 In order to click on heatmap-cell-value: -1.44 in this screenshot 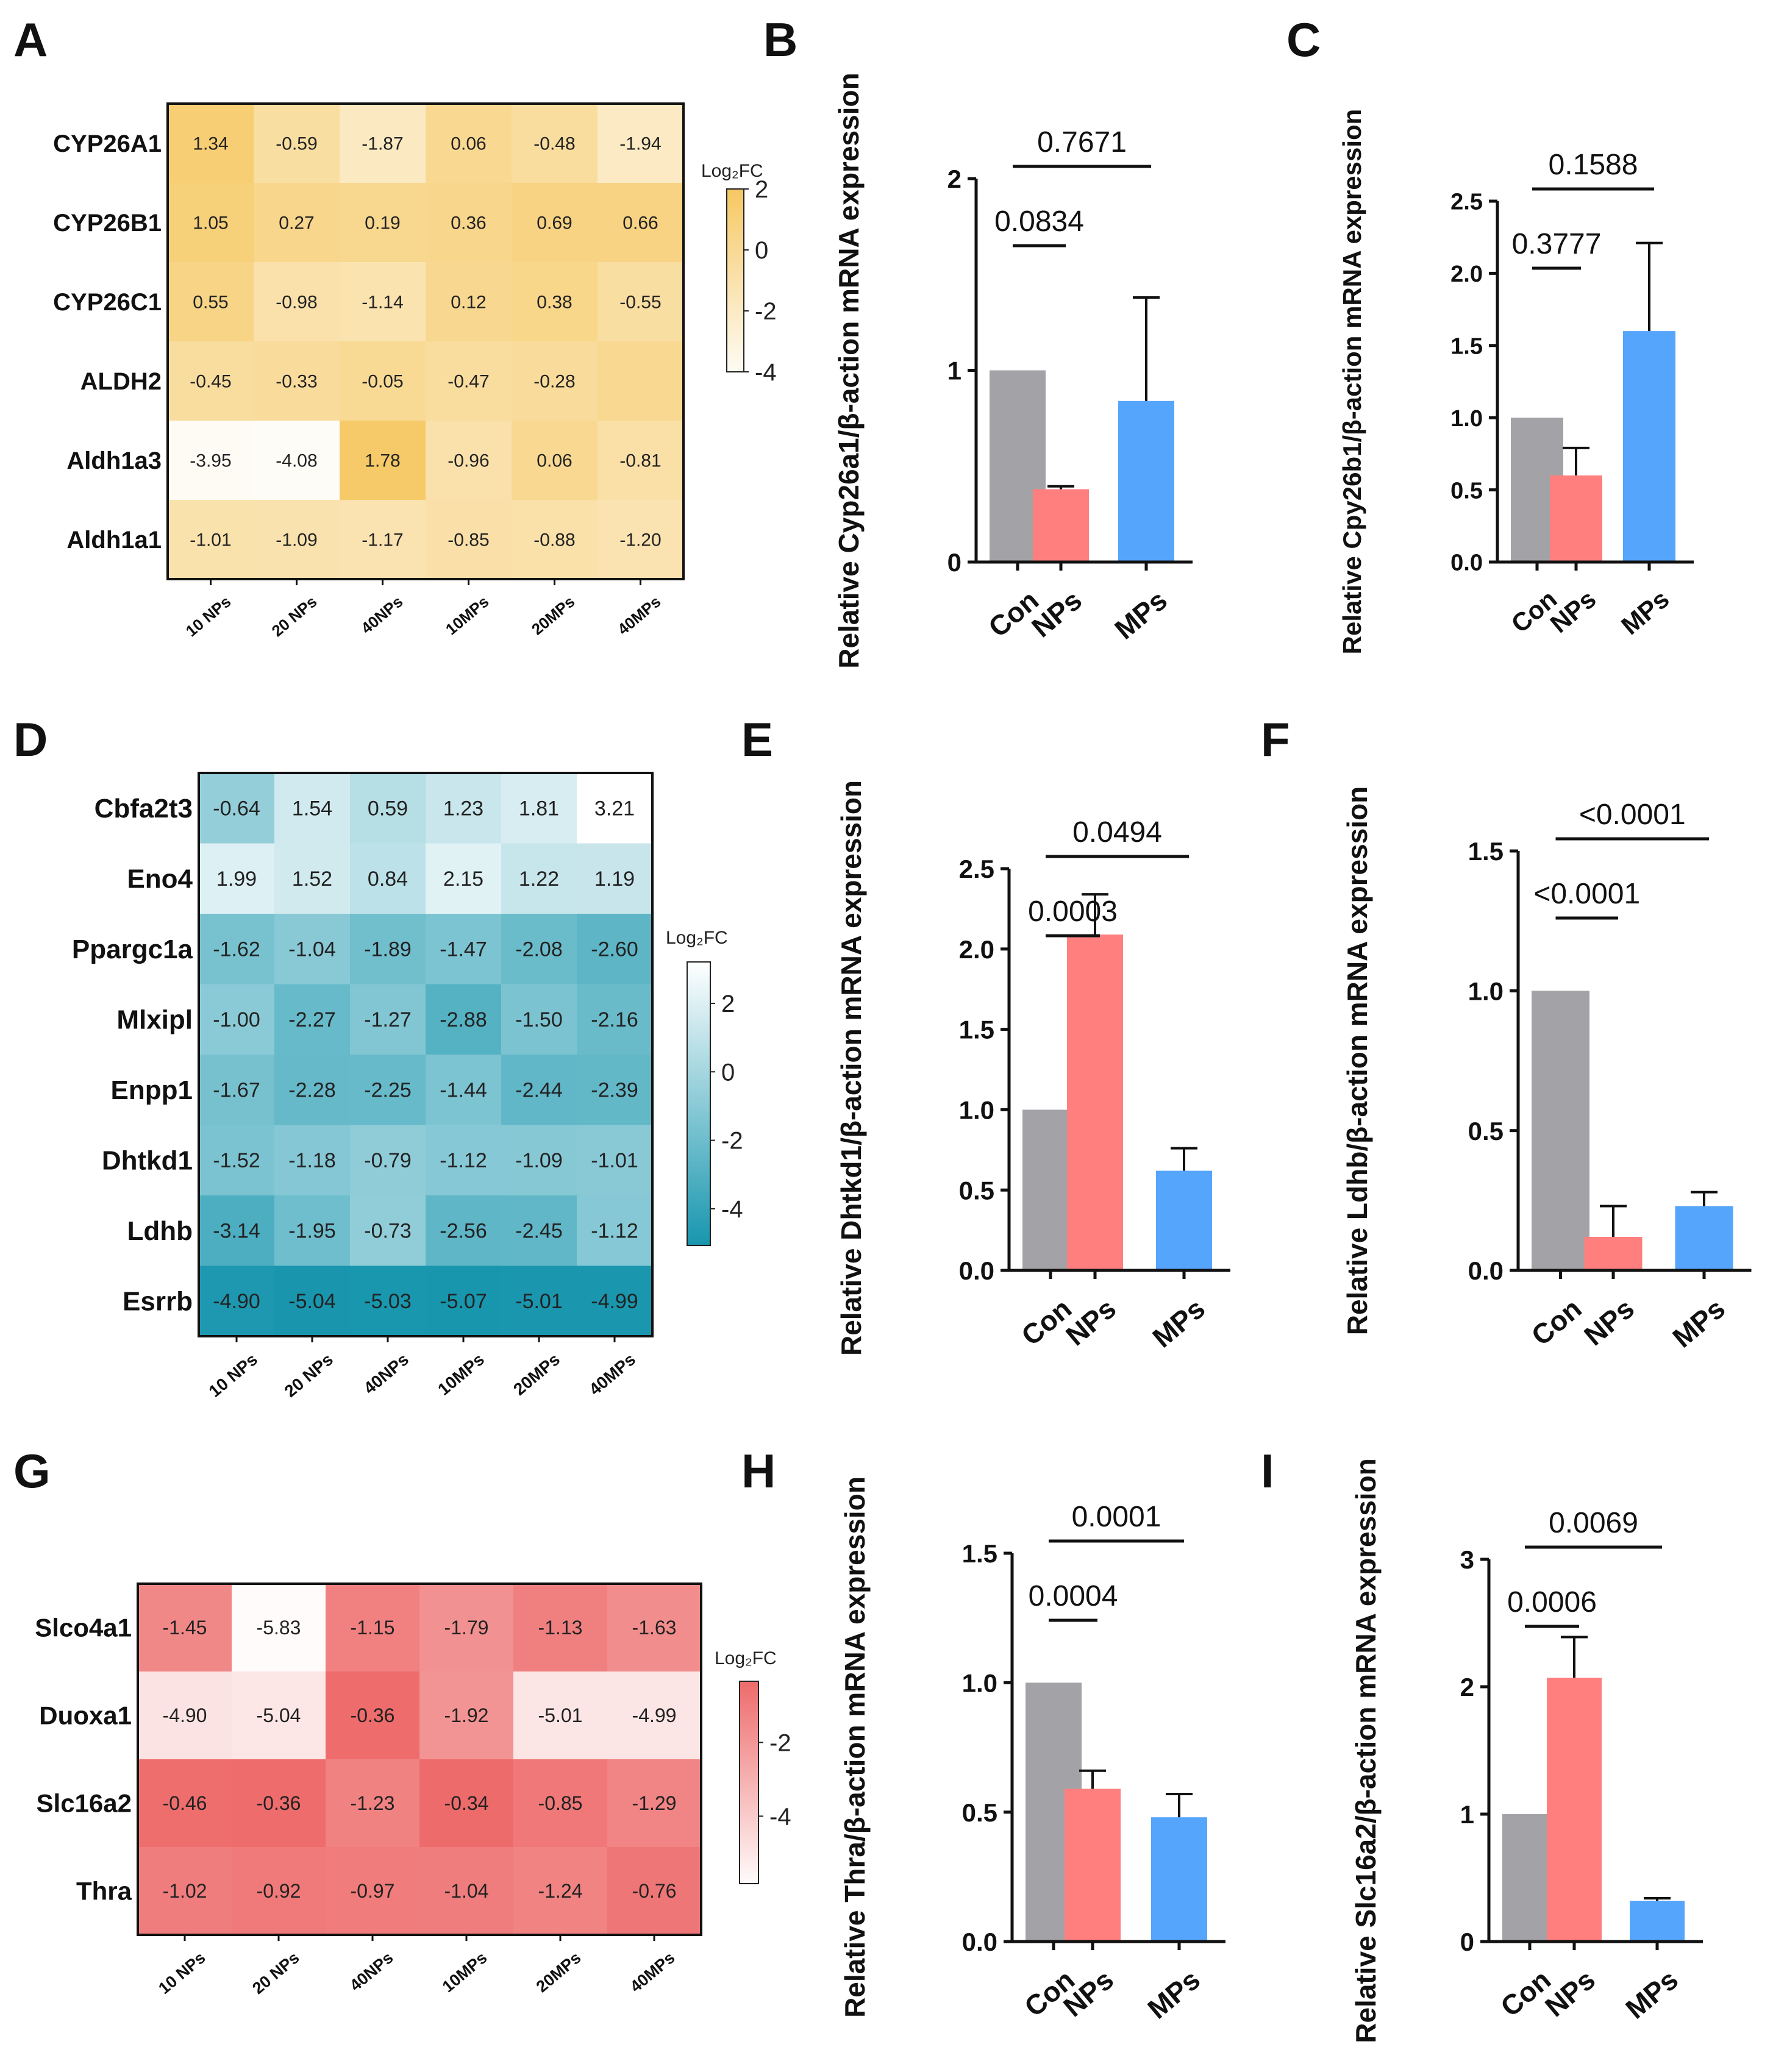, I will do `click(463, 1090)`.